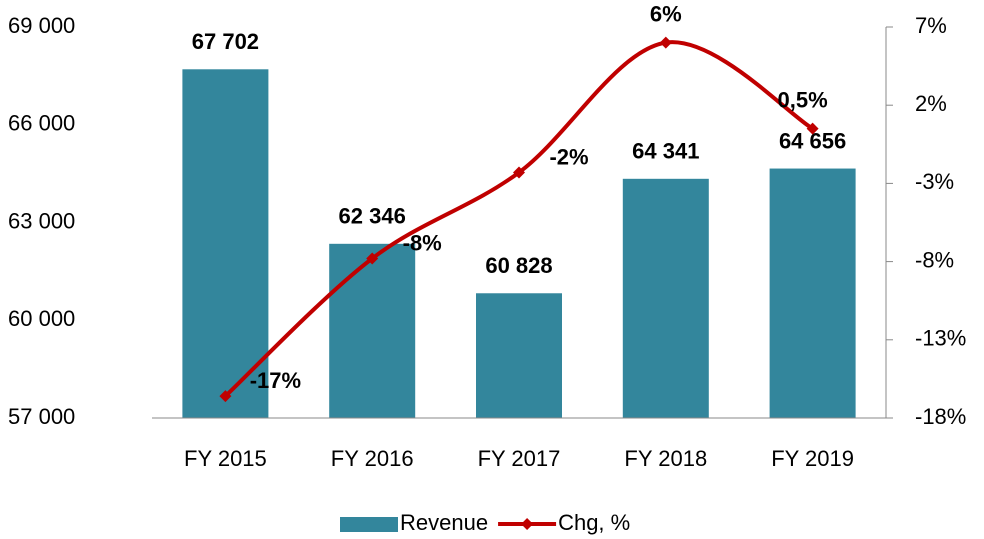  What do you see at coordinates (225, 41) in the screenshot?
I see `bar-value-label: 67 702` at bounding box center [225, 41].